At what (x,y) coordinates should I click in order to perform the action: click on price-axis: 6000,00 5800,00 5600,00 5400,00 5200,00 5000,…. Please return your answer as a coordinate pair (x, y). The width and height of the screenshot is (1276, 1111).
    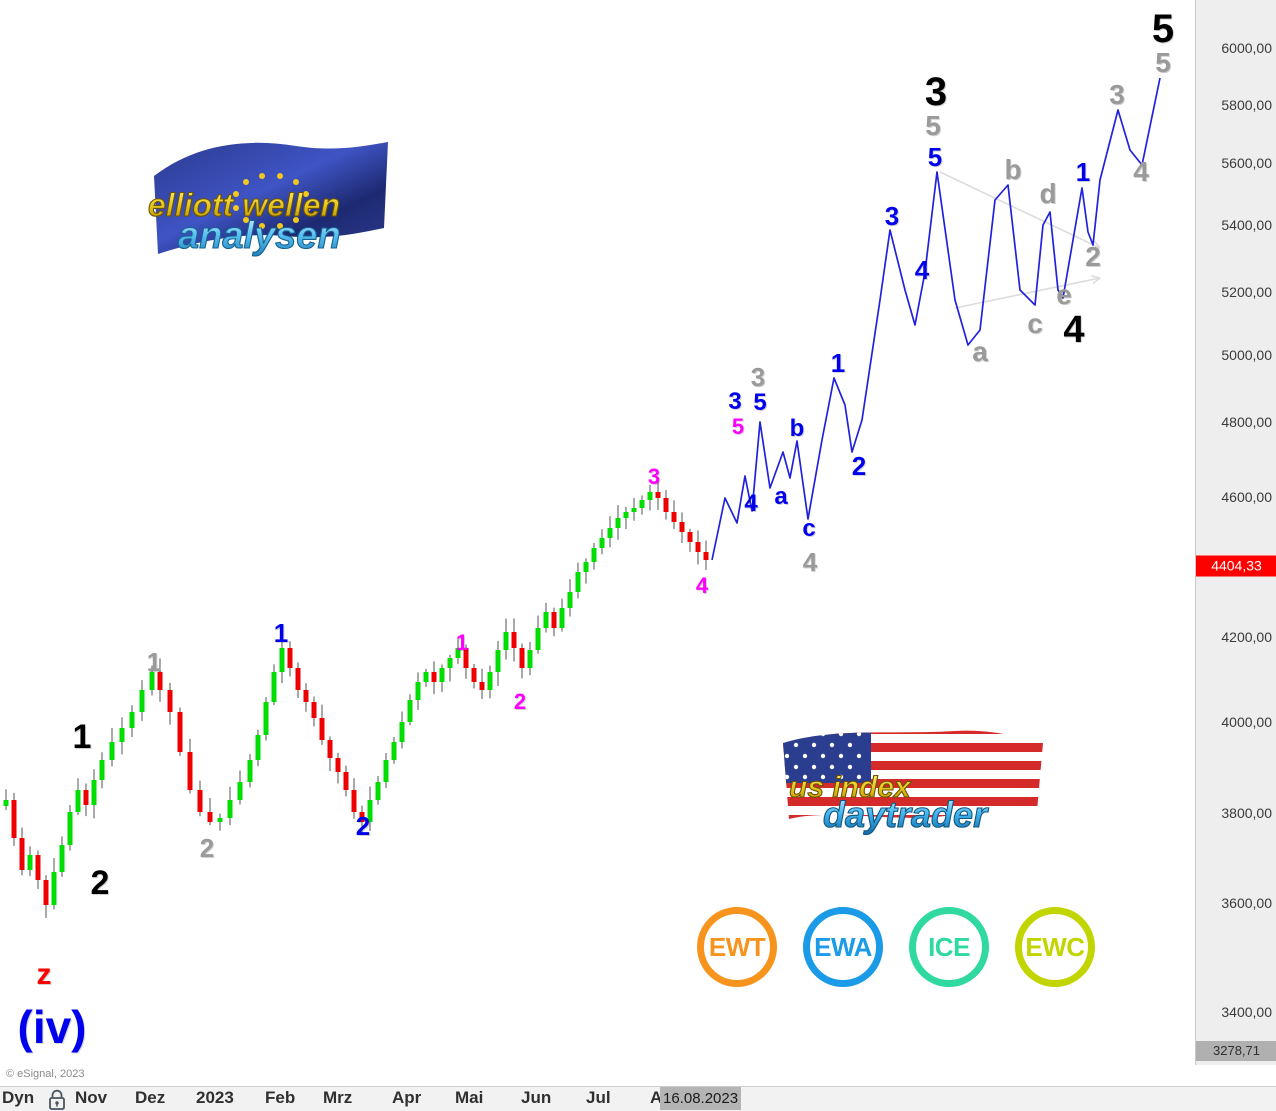
    Looking at the image, I should click on (1235, 532).